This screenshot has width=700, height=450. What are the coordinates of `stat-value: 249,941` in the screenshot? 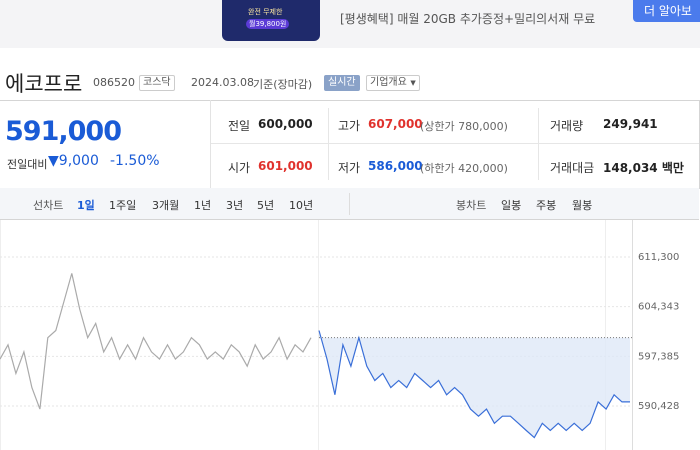 It's located at (630, 124).